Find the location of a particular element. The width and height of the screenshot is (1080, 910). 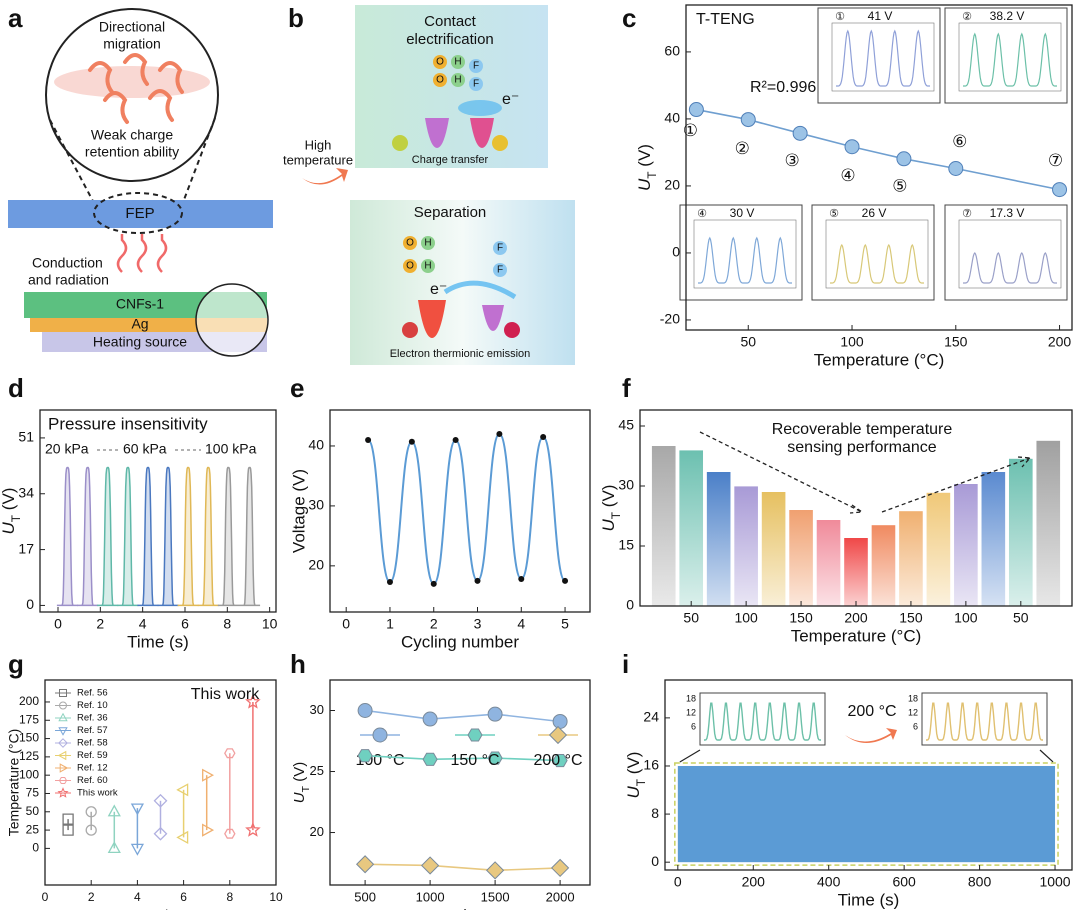

x-tick-label: 8 is located at coordinates (229, 897).